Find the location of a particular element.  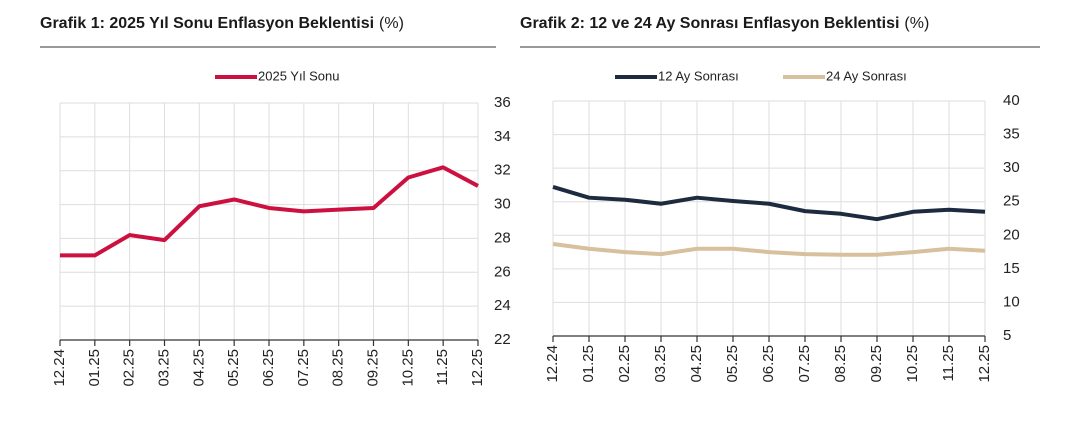

y-tick-label: 22 is located at coordinates (502, 339).